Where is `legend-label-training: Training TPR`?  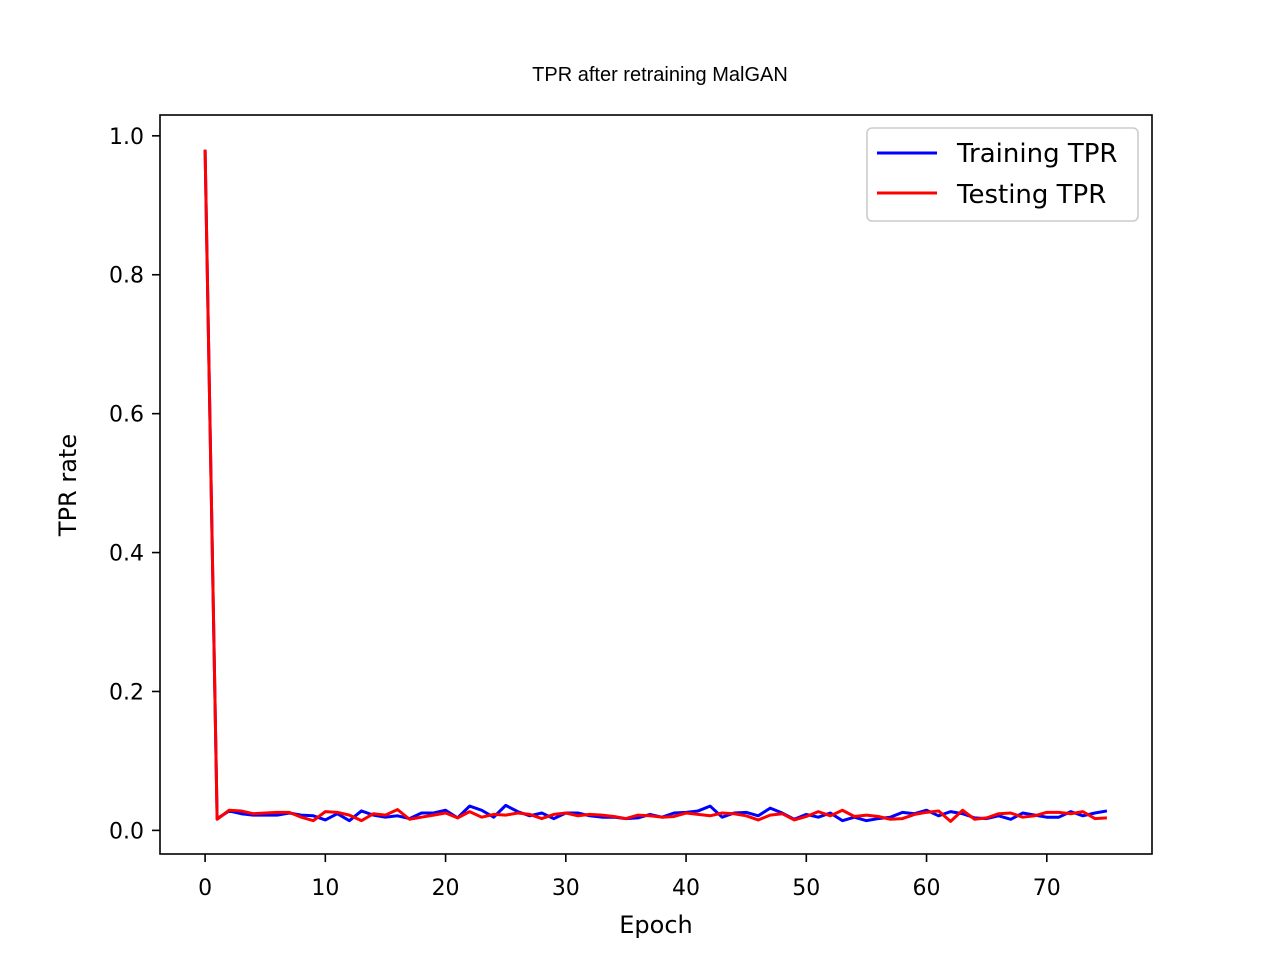
legend-label-training: Training TPR is located at coordinates (1036, 154).